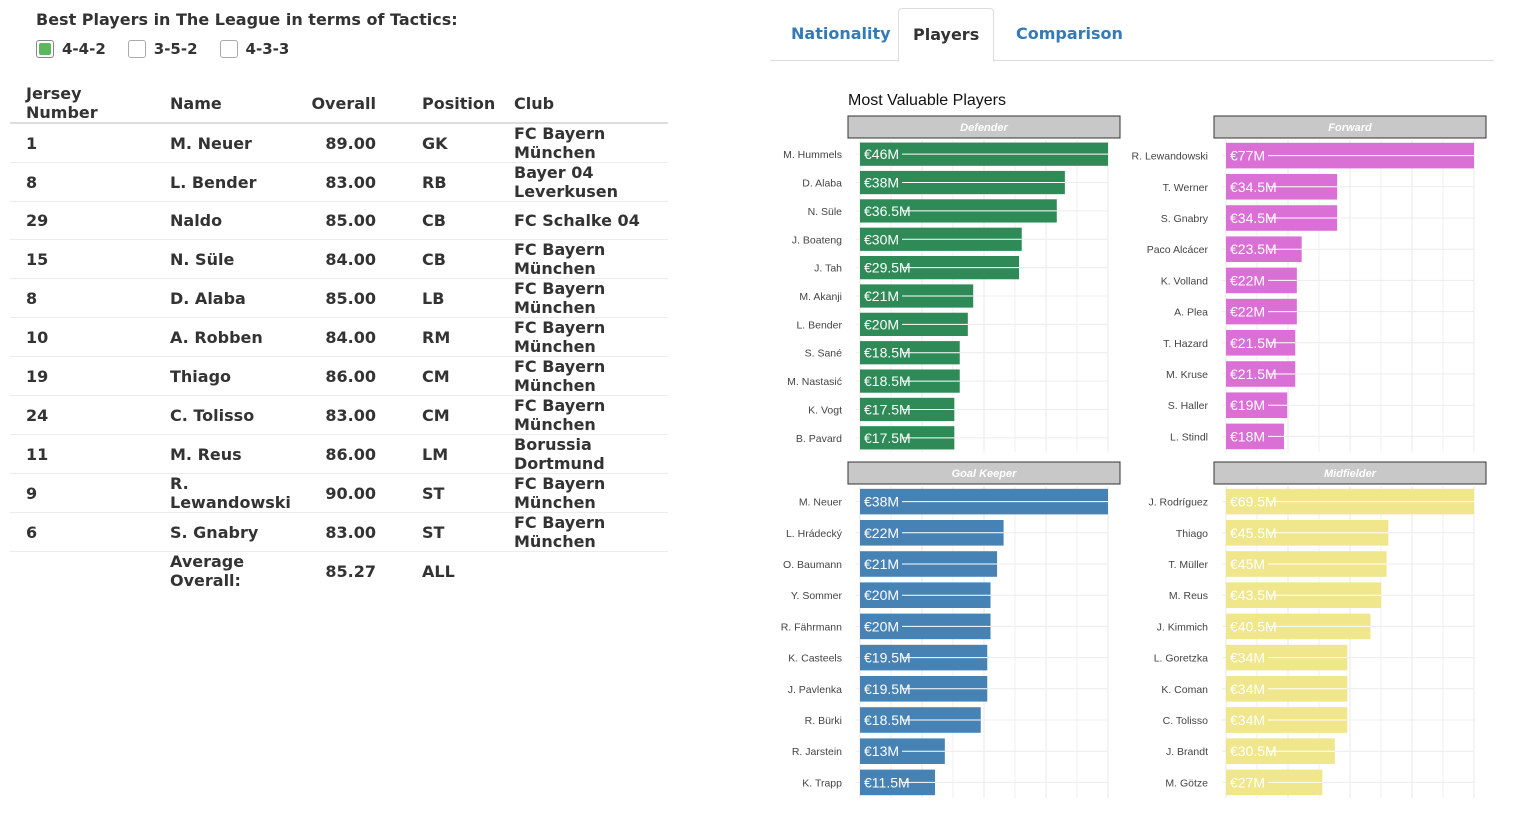 Image resolution: width=1517 pixels, height=813 pixels. I want to click on facet-strip-label: Midfielder, so click(1350, 474).